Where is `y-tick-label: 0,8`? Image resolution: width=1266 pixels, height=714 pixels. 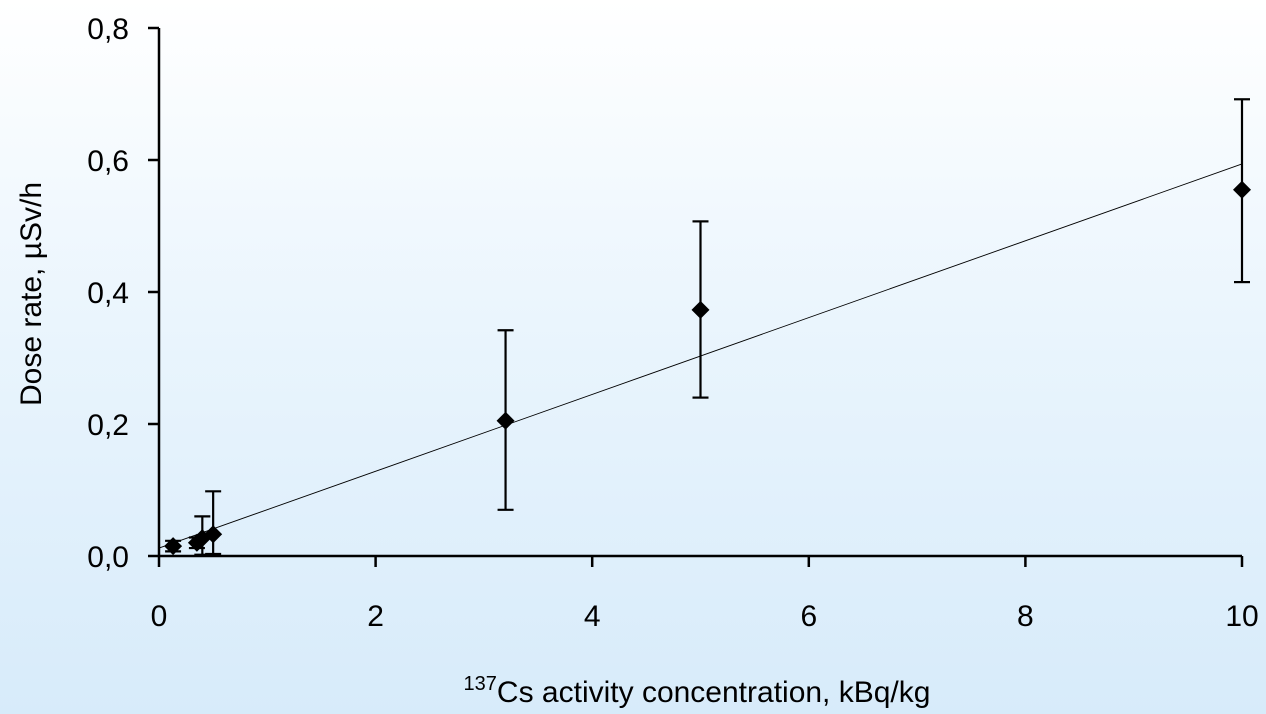
y-tick-label: 0,8 is located at coordinates (108, 29).